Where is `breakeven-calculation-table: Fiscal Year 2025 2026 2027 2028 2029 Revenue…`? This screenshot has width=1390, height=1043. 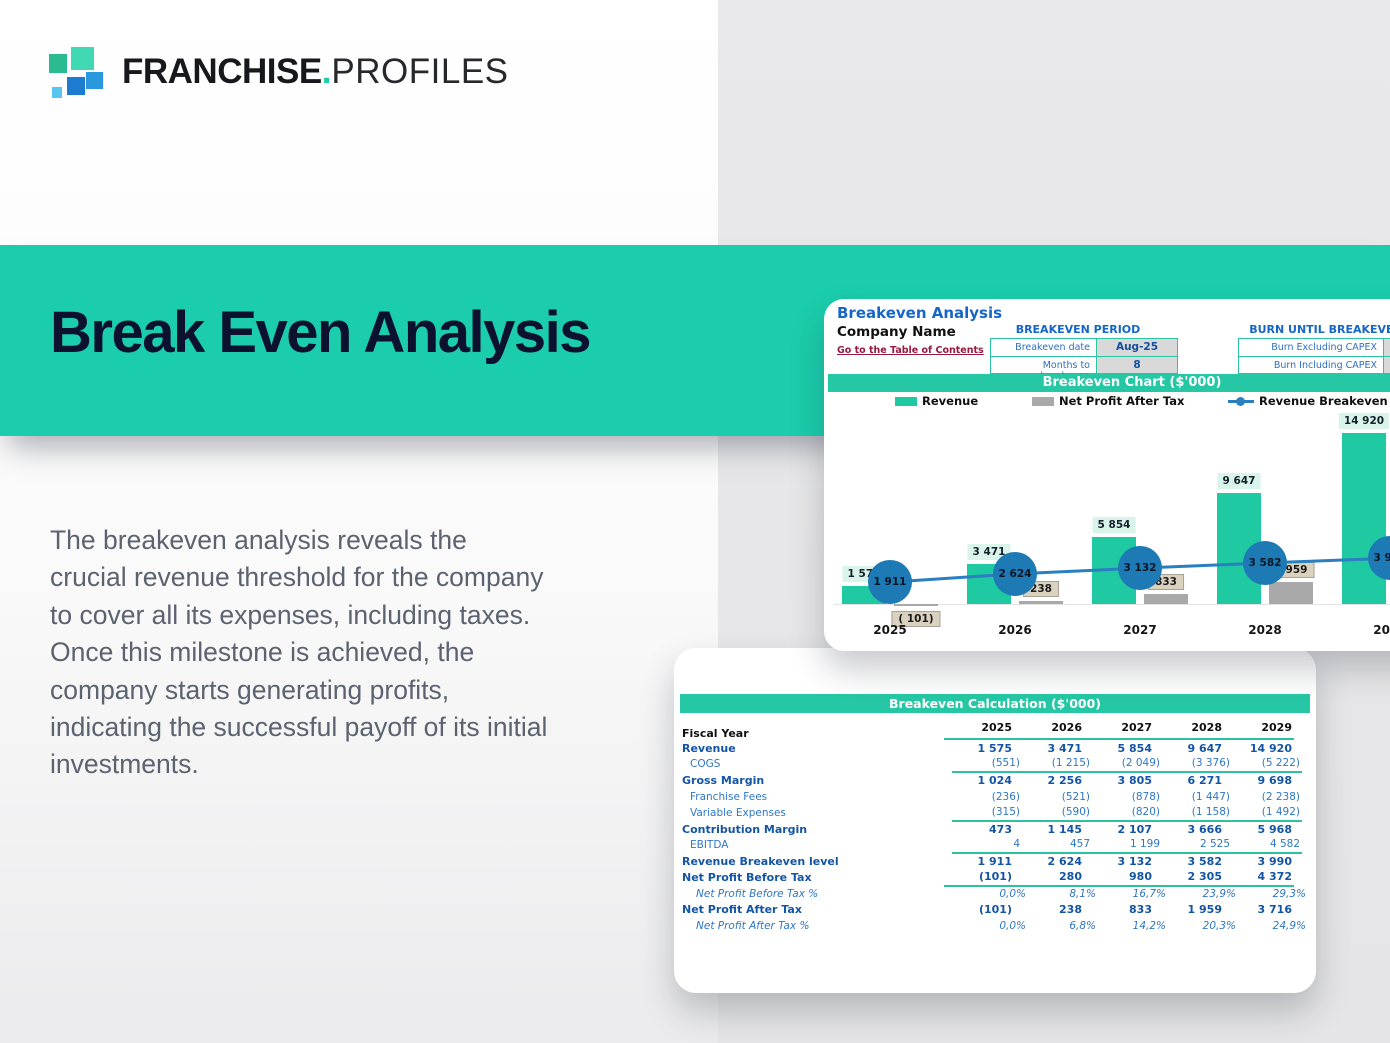 breakeven-calculation-table: Fiscal Year 2025 2026 2027 2028 2029 Revenue… is located at coordinates (994, 825).